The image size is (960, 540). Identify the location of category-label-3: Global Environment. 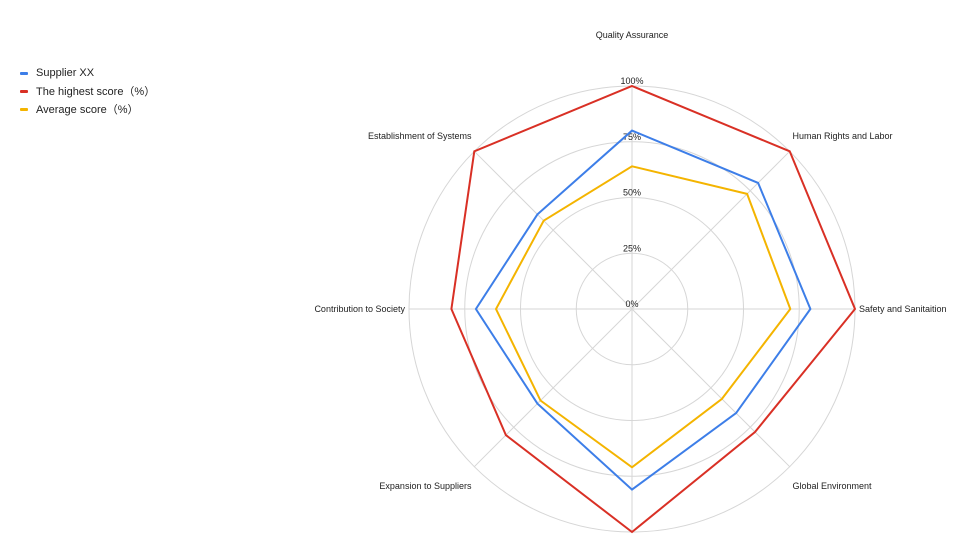
(833, 486).